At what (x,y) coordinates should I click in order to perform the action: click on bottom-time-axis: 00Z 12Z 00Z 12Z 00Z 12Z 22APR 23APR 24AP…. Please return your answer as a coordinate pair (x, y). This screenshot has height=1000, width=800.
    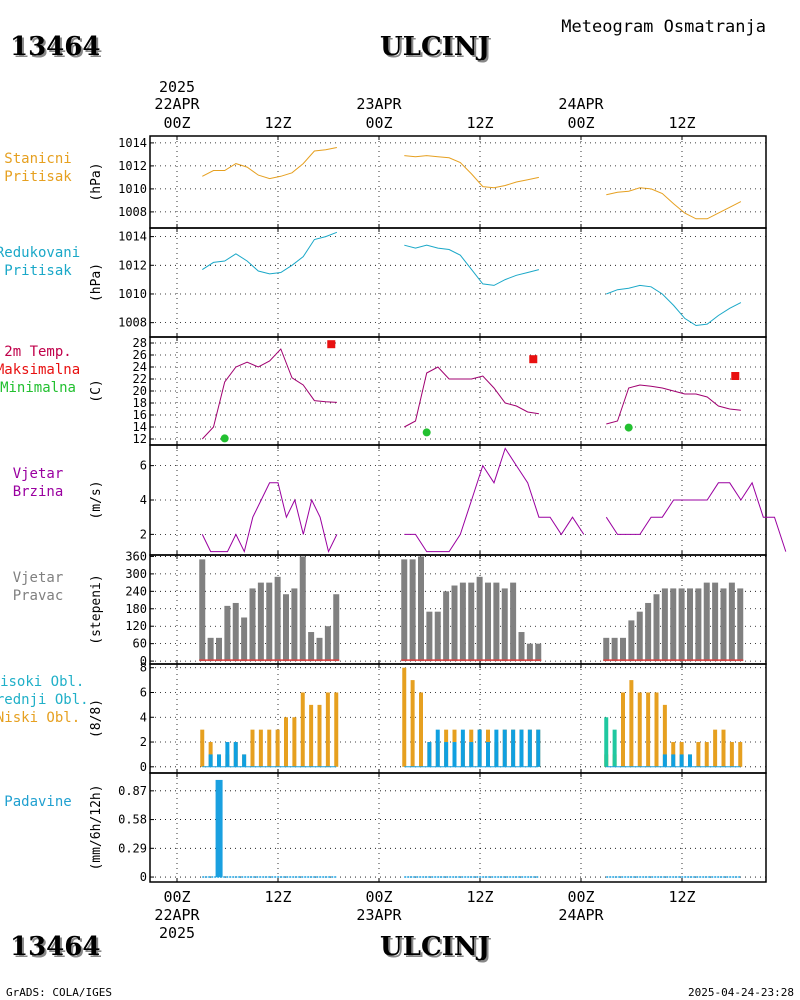
    Looking at the image, I should click on (424, 915).